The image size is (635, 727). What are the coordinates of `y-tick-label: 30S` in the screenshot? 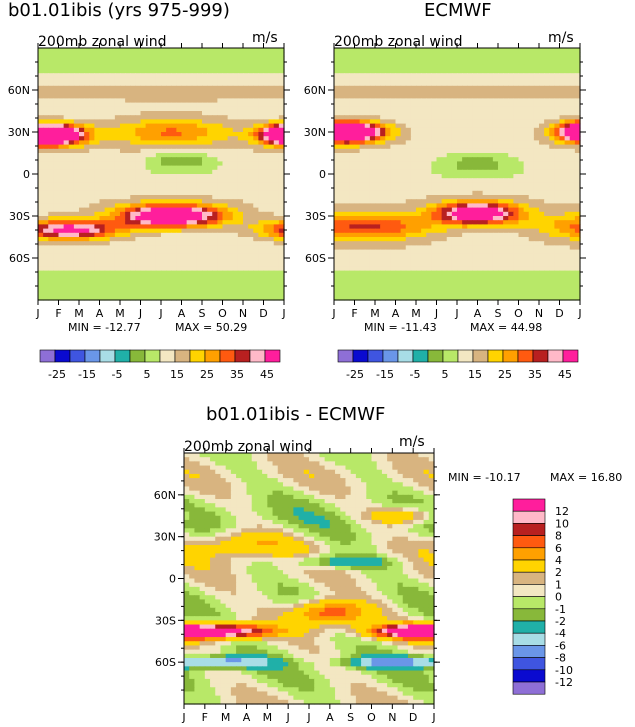 It's located at (19, 216).